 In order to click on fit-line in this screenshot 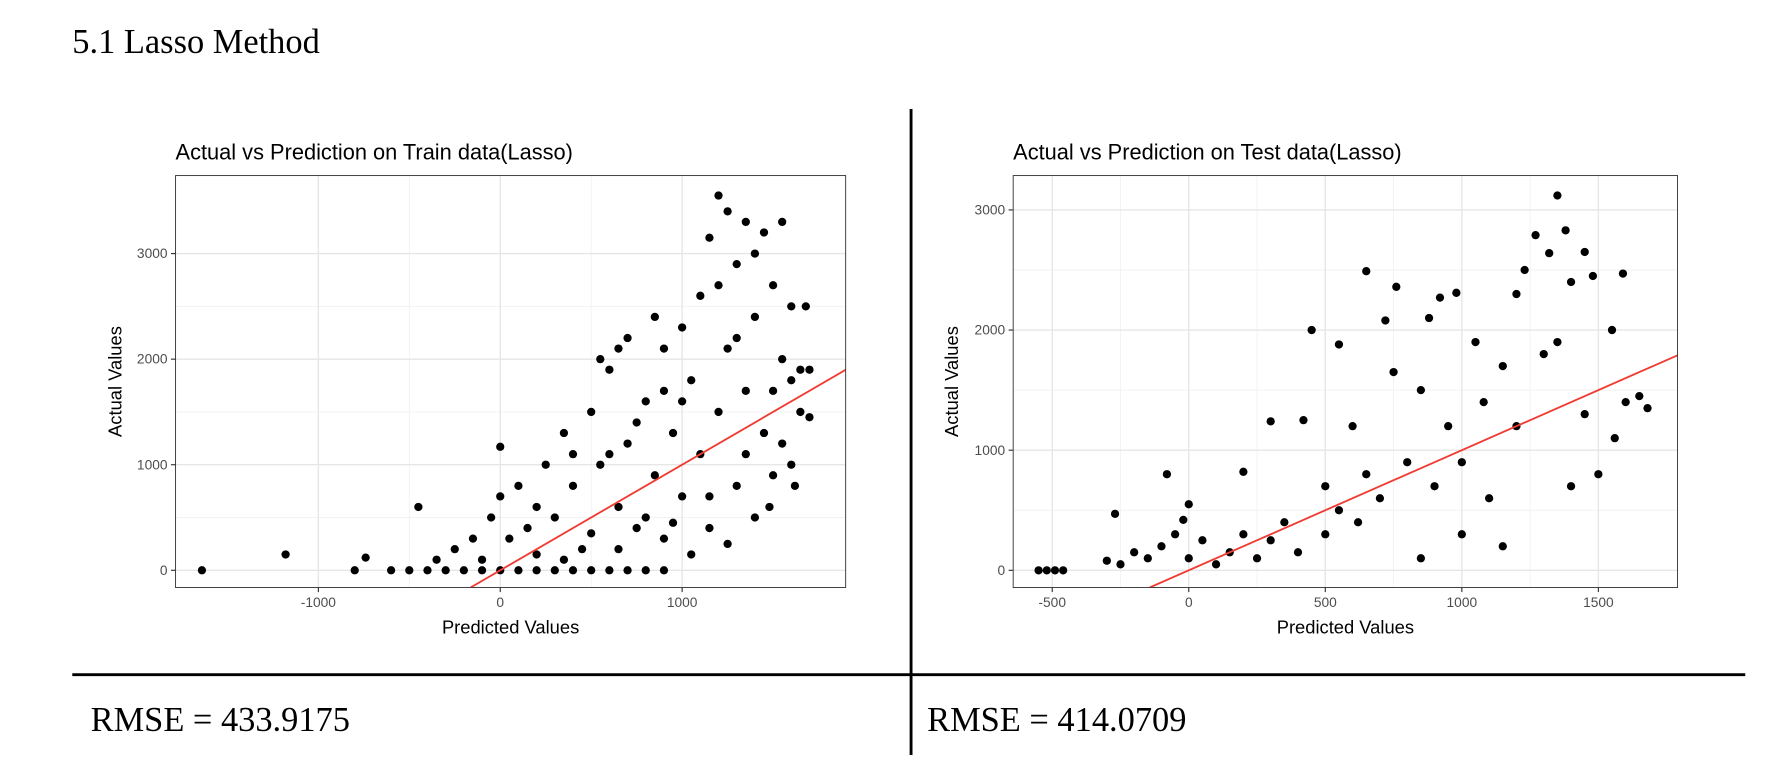, I will do `click(658, 478)`.